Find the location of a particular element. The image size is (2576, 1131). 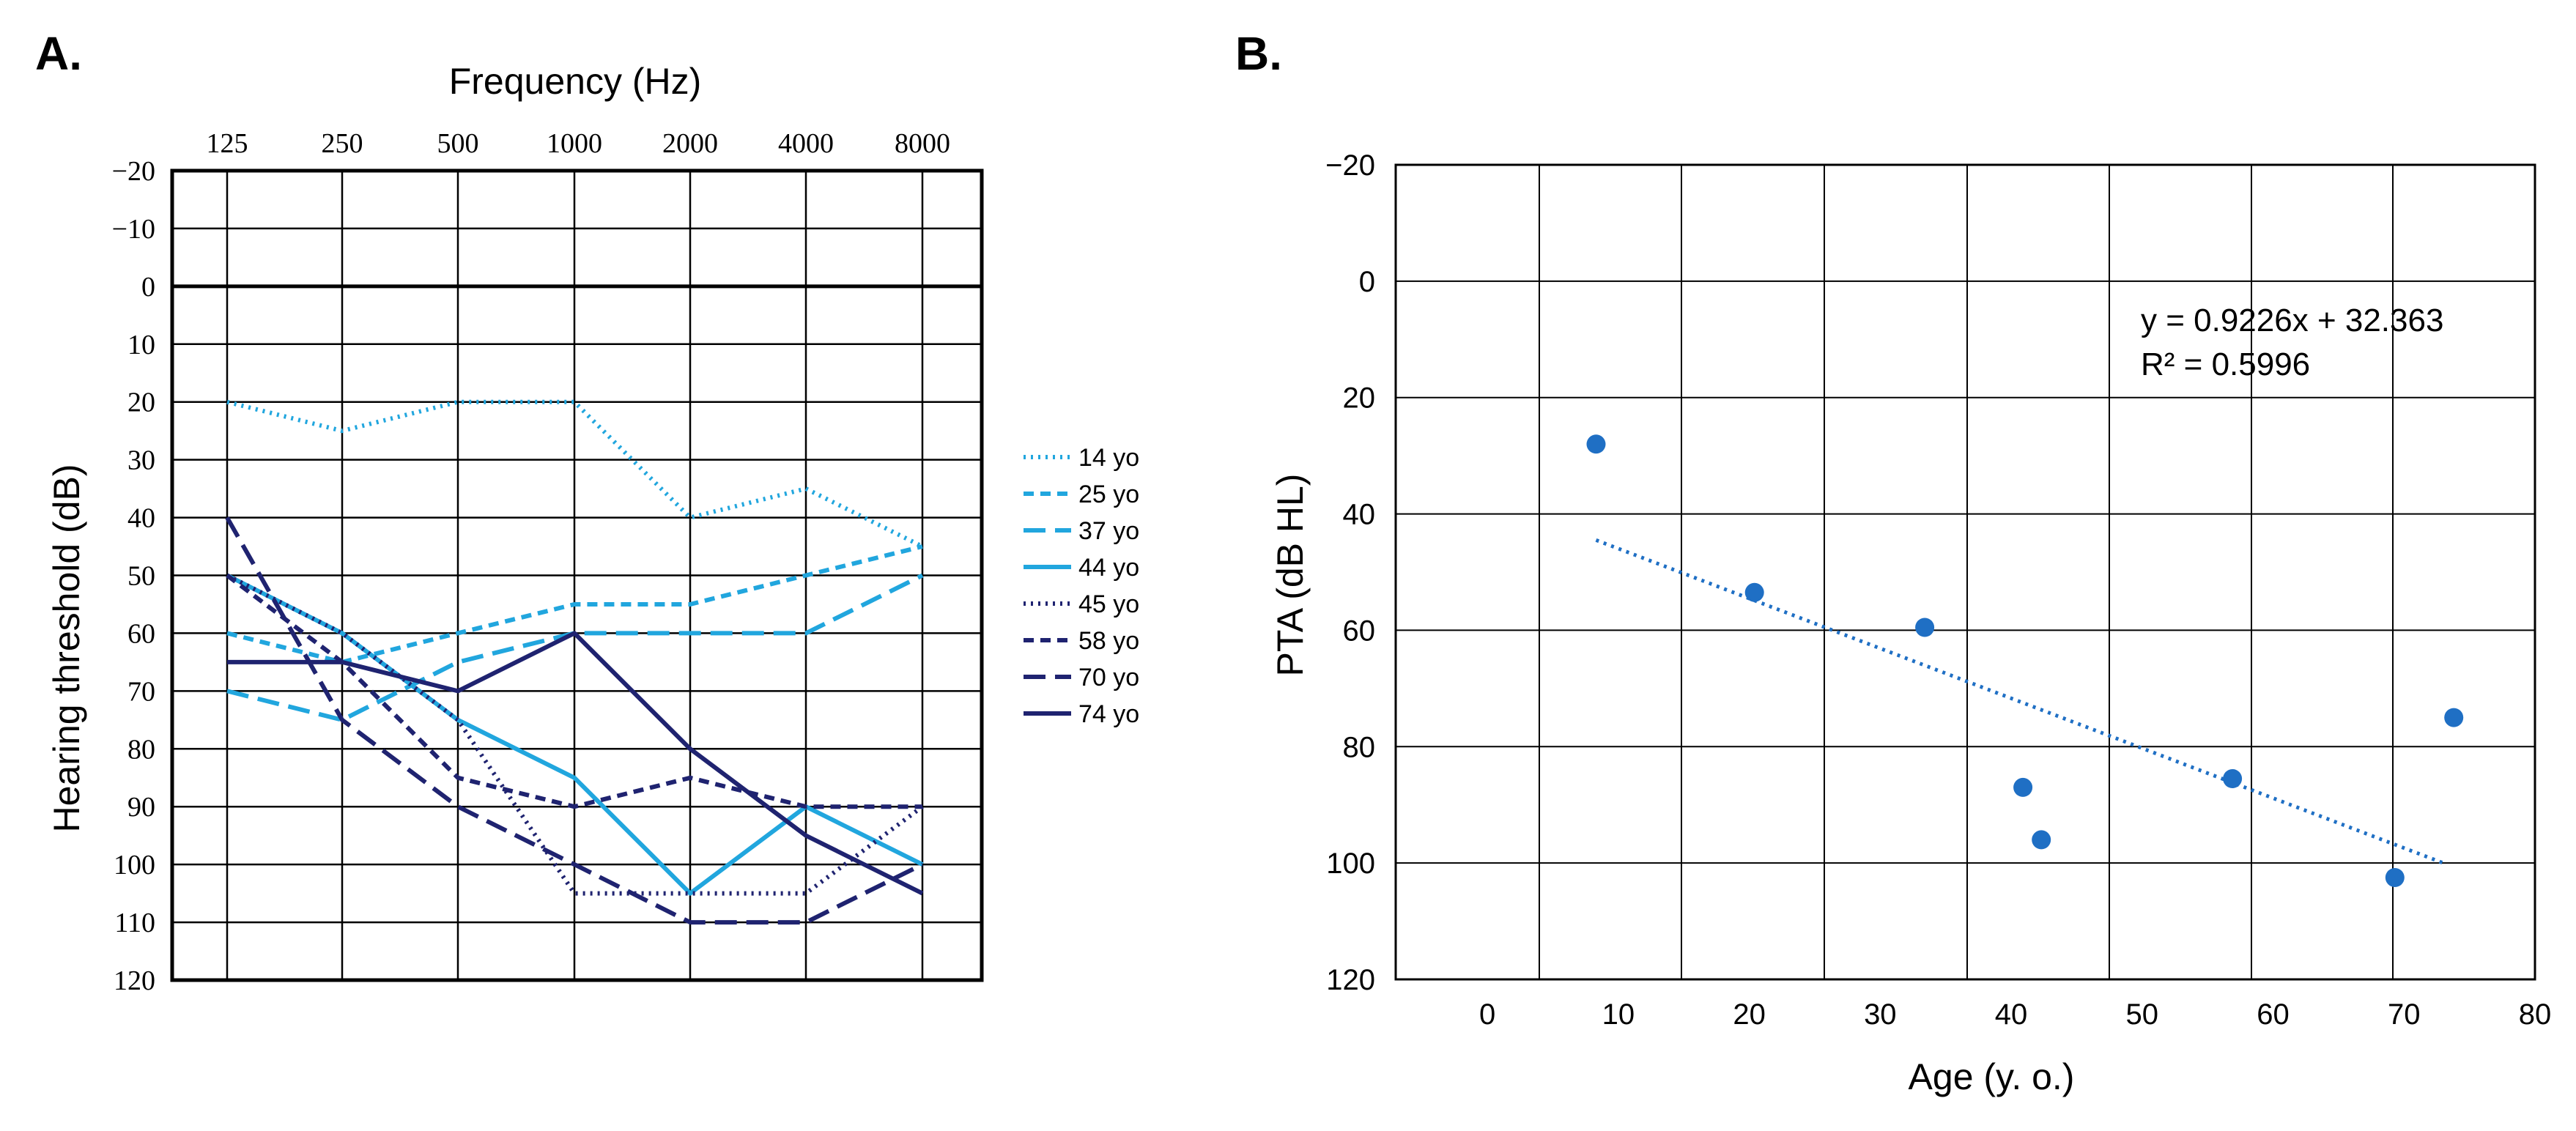

series-line-70-yo is located at coordinates (574, 721).